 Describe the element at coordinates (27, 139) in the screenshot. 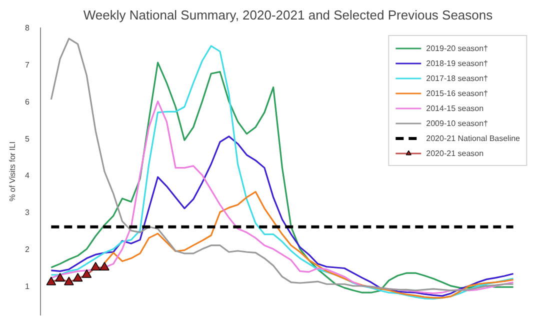

I see `y-tick-label: 5` at that location.